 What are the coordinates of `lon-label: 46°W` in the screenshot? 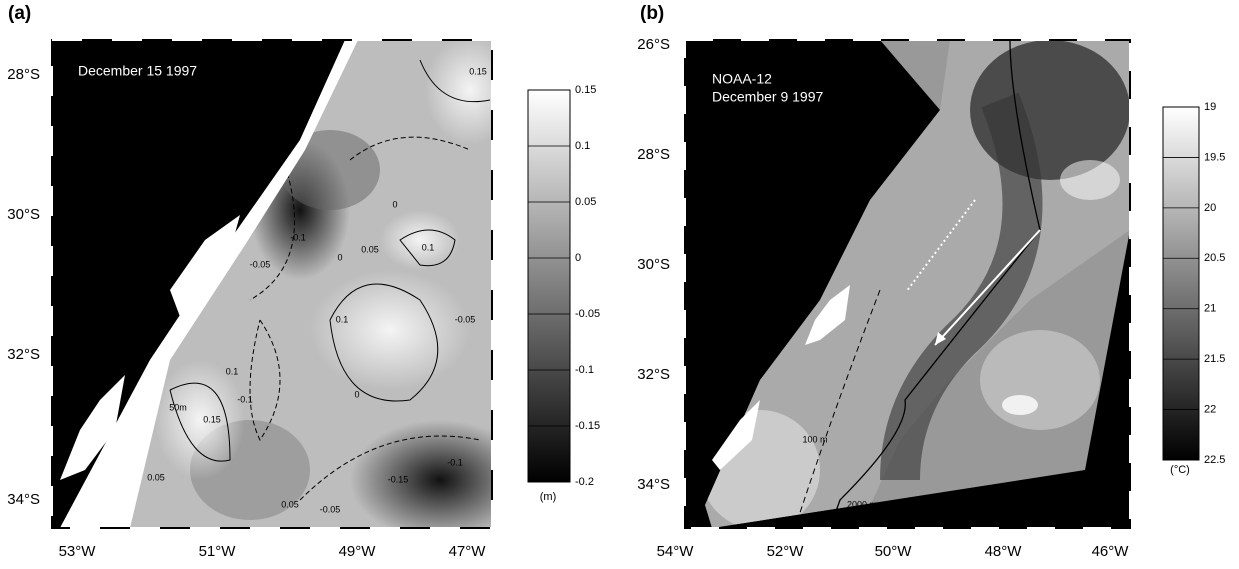 It's located at (1111, 551).